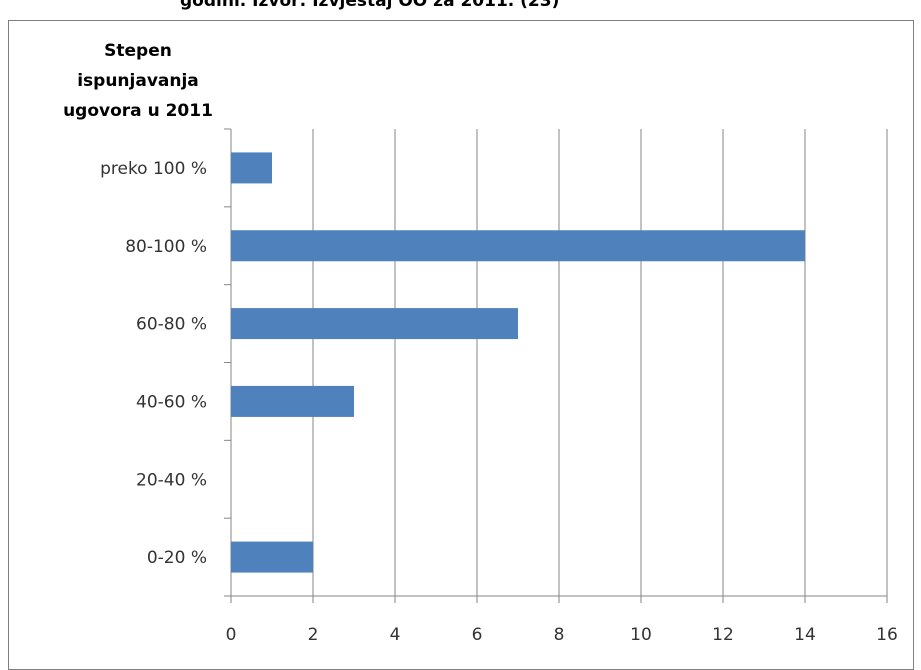 This screenshot has height=670, width=921. What do you see at coordinates (177, 558) in the screenshot?
I see `y-tick-label: 0-20 %` at bounding box center [177, 558].